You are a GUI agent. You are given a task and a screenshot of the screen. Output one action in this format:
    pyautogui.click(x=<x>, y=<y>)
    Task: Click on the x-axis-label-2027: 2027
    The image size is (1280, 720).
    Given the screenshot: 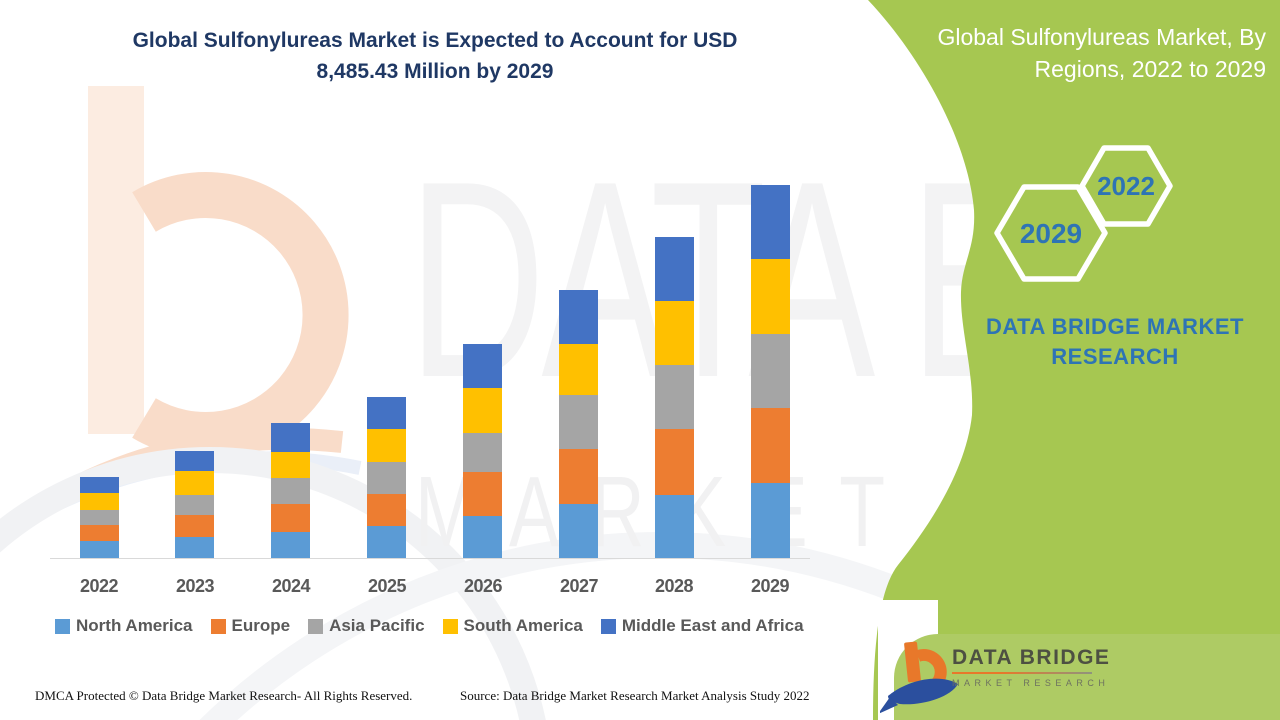 What is the action you would take?
    pyautogui.click(x=579, y=586)
    